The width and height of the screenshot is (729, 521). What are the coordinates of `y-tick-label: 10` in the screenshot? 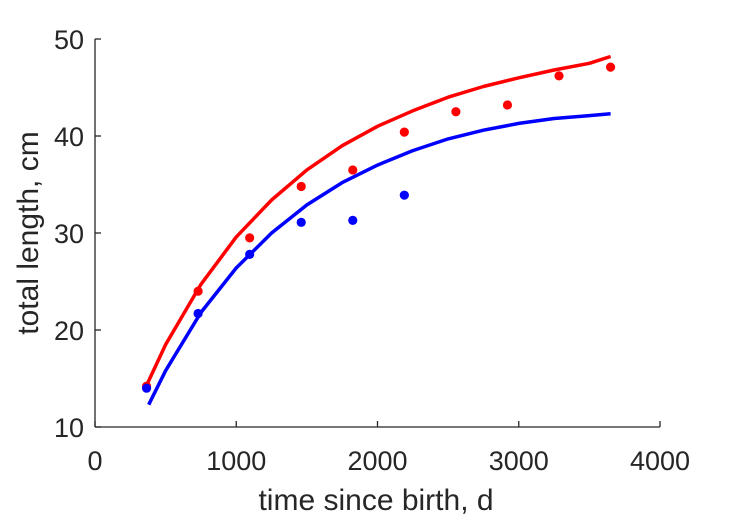 It's located at (69, 428).